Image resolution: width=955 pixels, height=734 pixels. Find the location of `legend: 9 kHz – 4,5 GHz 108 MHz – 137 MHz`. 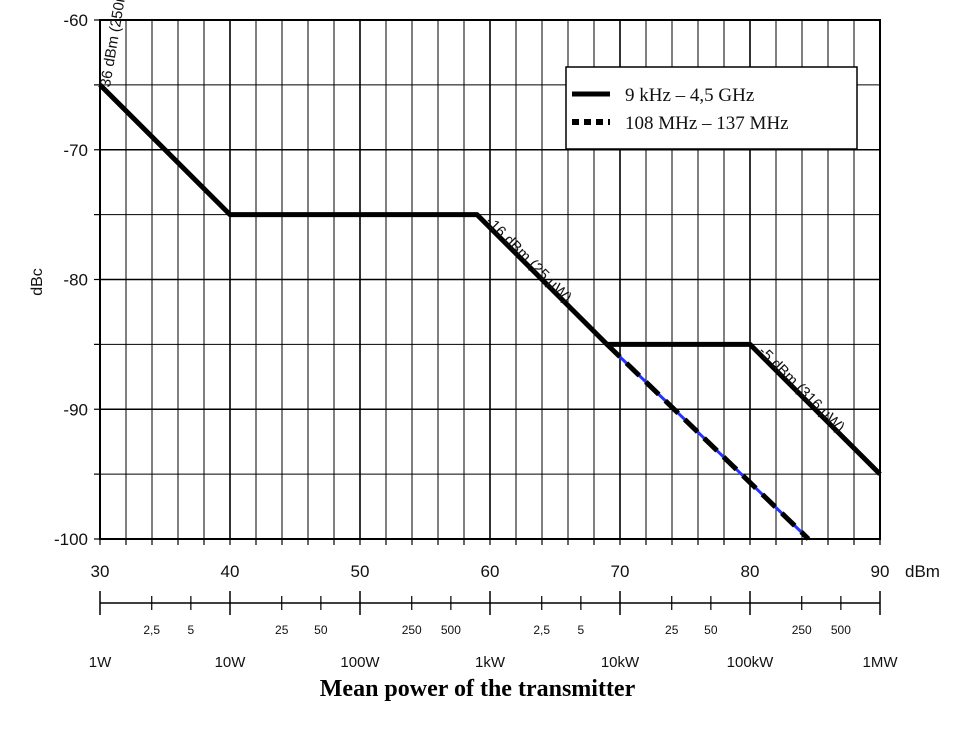

legend: 9 kHz – 4,5 GHz 108 MHz – 137 MHz is located at coordinates (711, 108).